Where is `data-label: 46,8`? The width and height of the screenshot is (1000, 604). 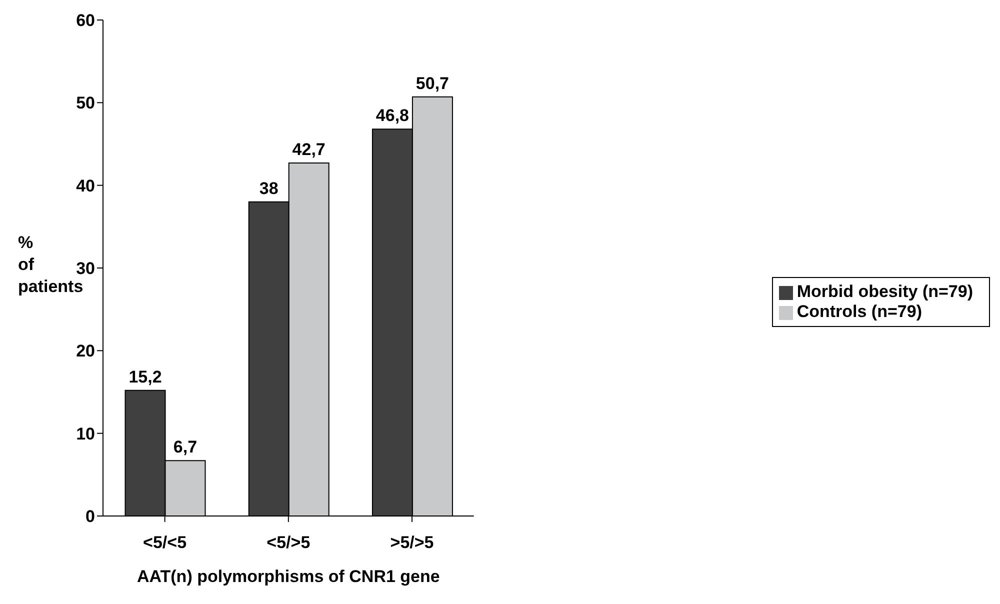
data-label: 46,8 is located at coordinates (393, 116).